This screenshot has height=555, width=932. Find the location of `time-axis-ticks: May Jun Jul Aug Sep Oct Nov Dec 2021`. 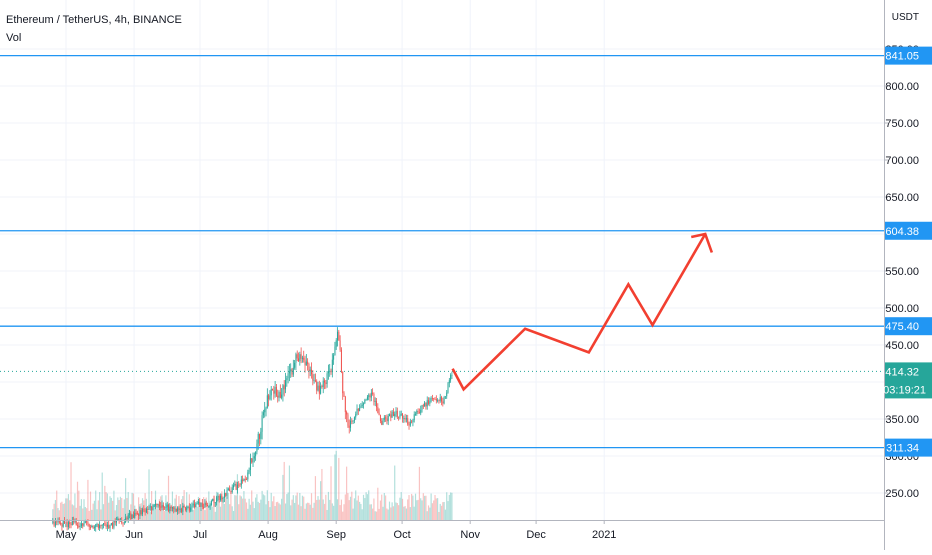

time-axis-ticks: May Jun Jul Aug Sep Oct Nov Dec 2021 is located at coordinates (336, 530).